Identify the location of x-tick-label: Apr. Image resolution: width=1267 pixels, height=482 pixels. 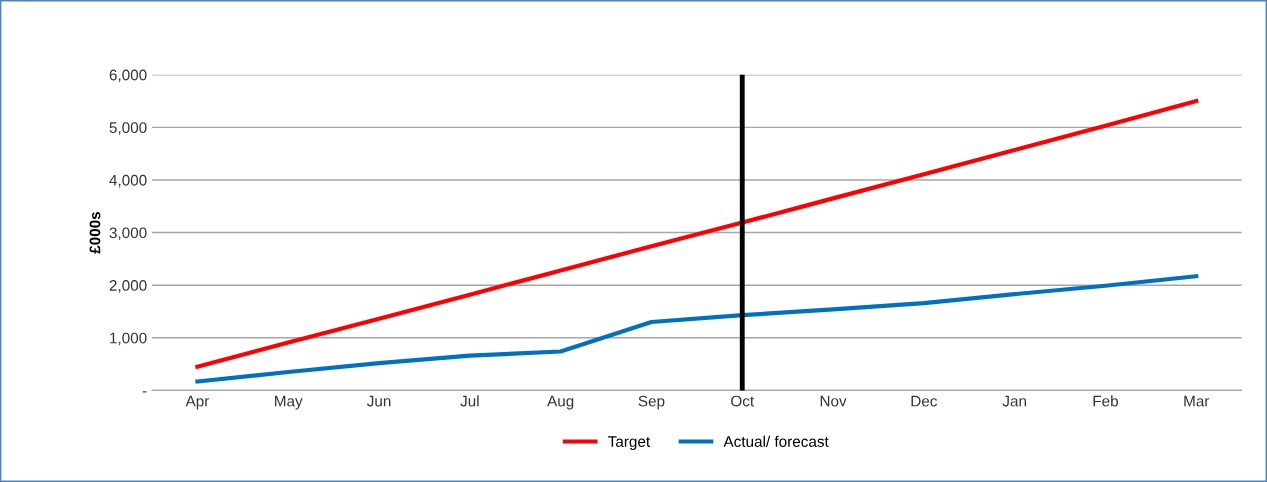
(197, 402).